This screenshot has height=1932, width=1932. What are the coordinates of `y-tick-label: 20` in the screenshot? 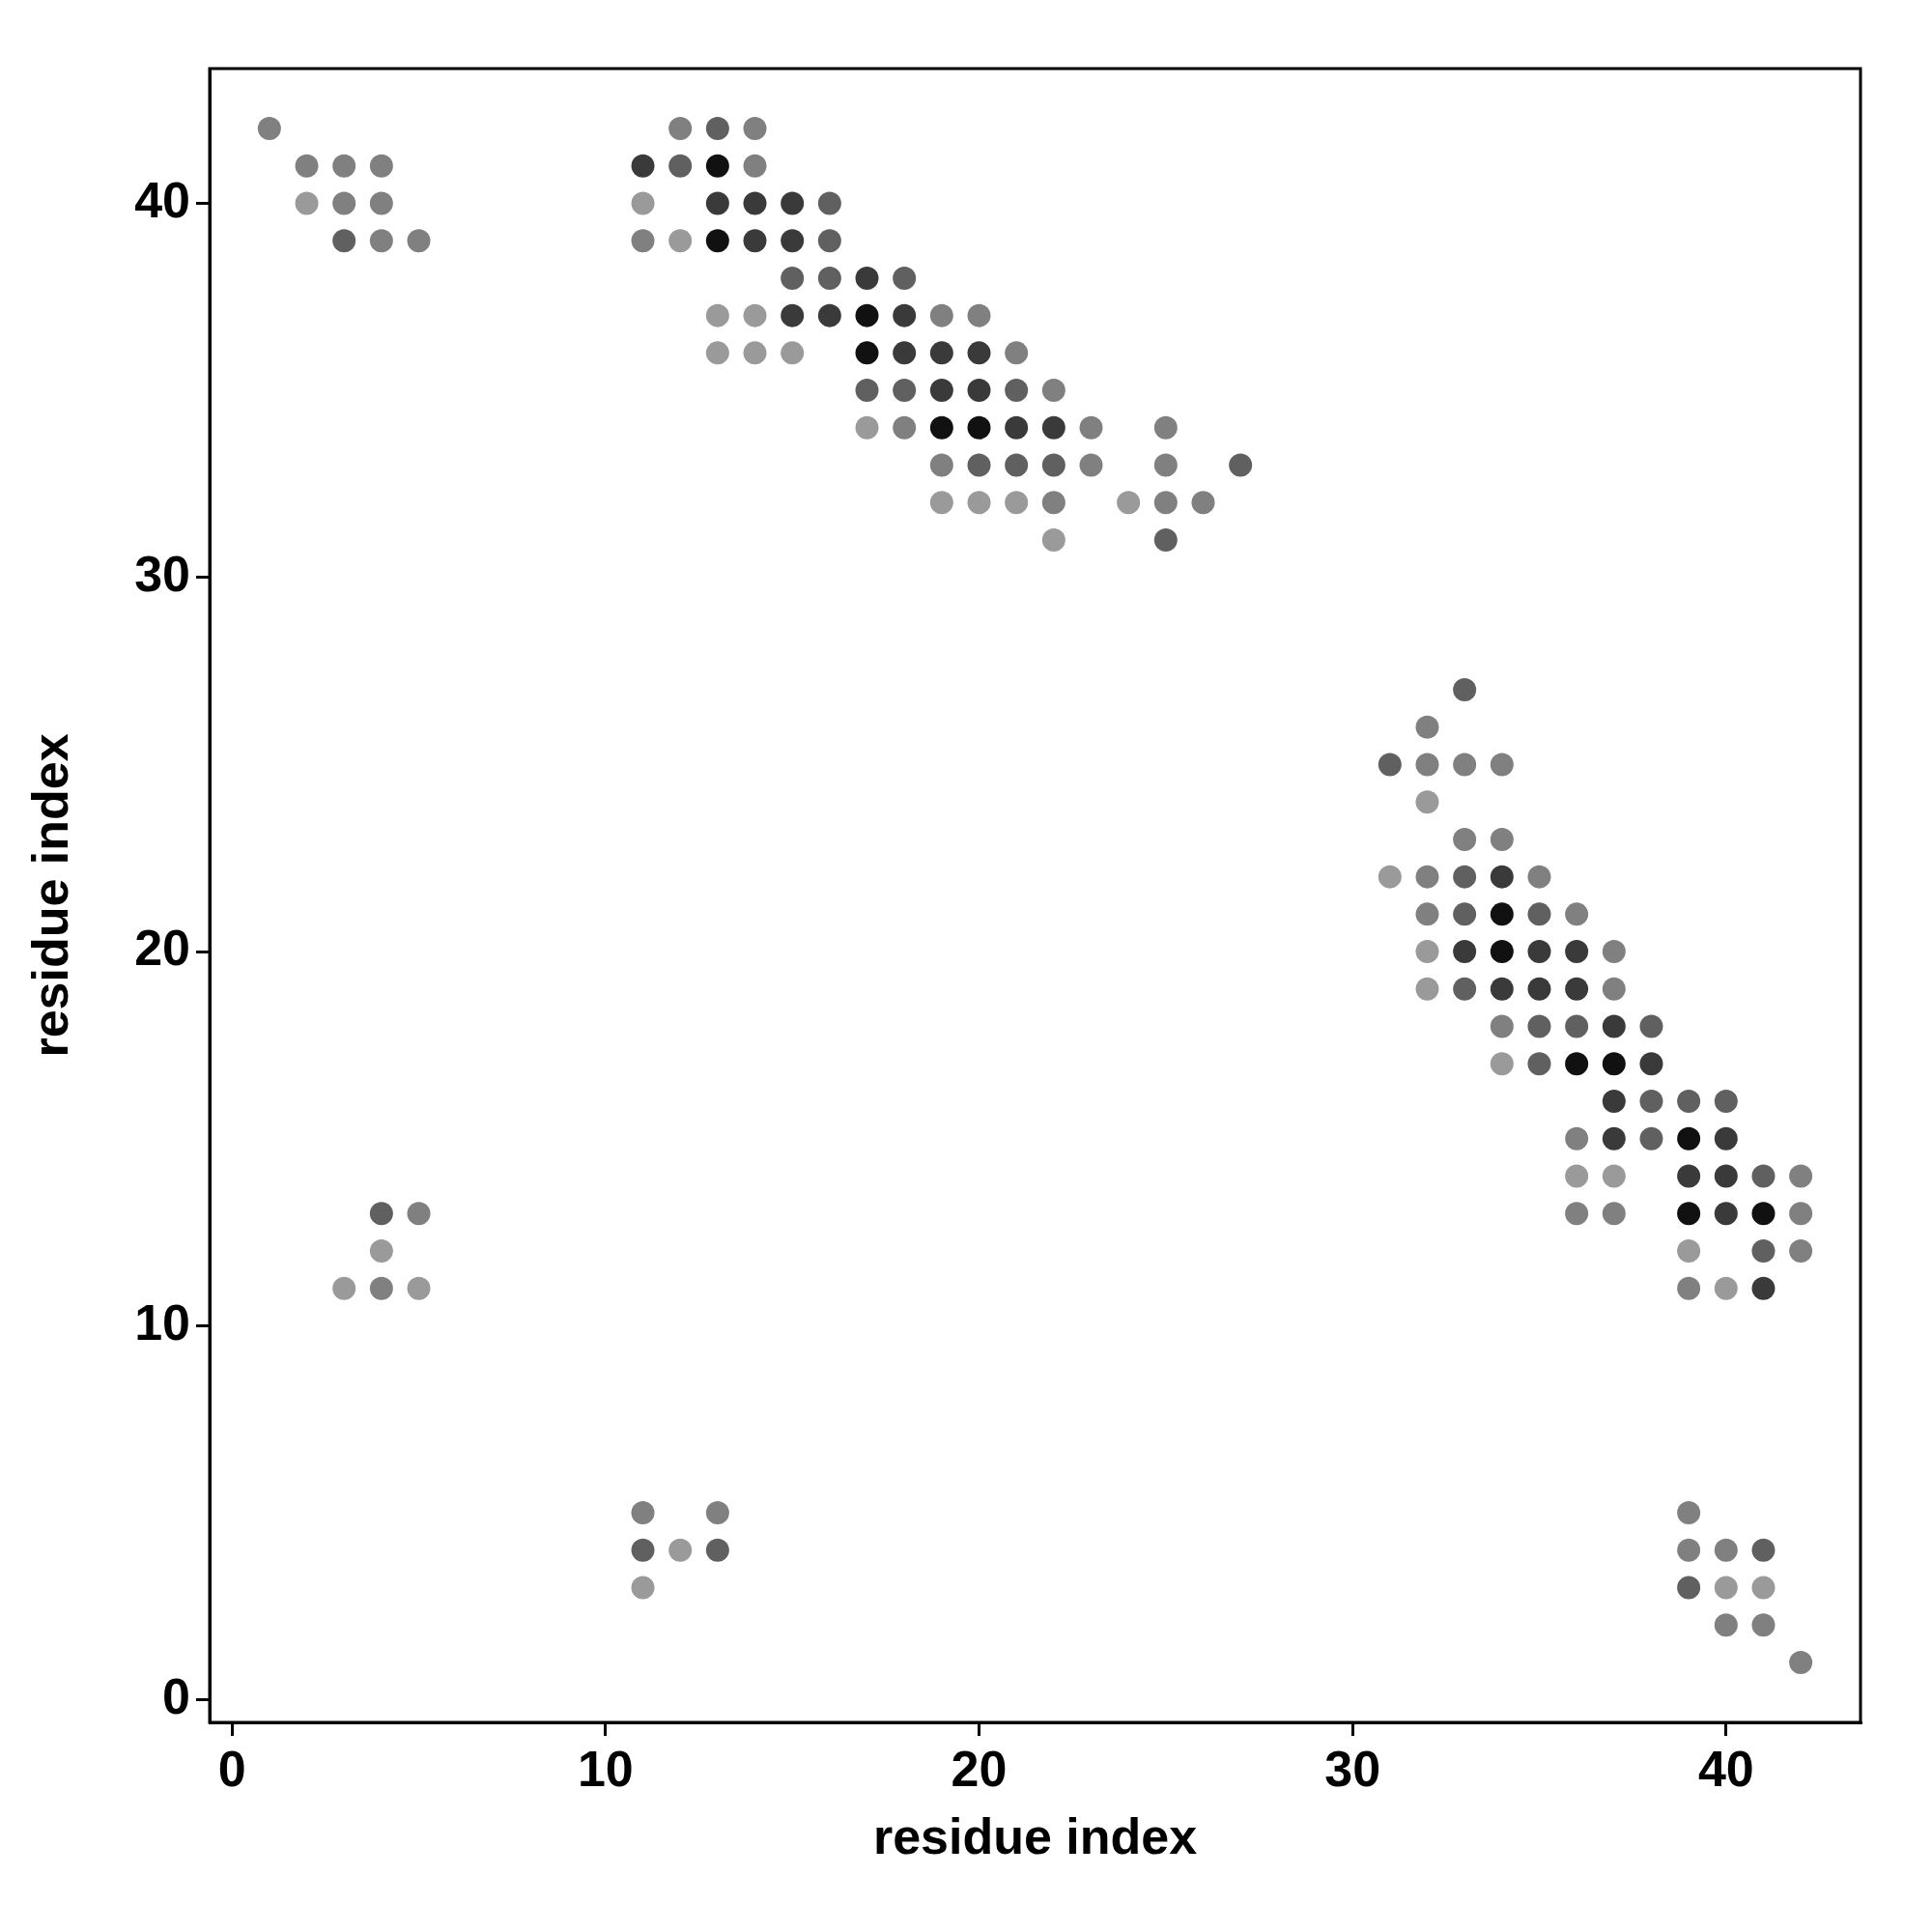 It's located at (162, 948).